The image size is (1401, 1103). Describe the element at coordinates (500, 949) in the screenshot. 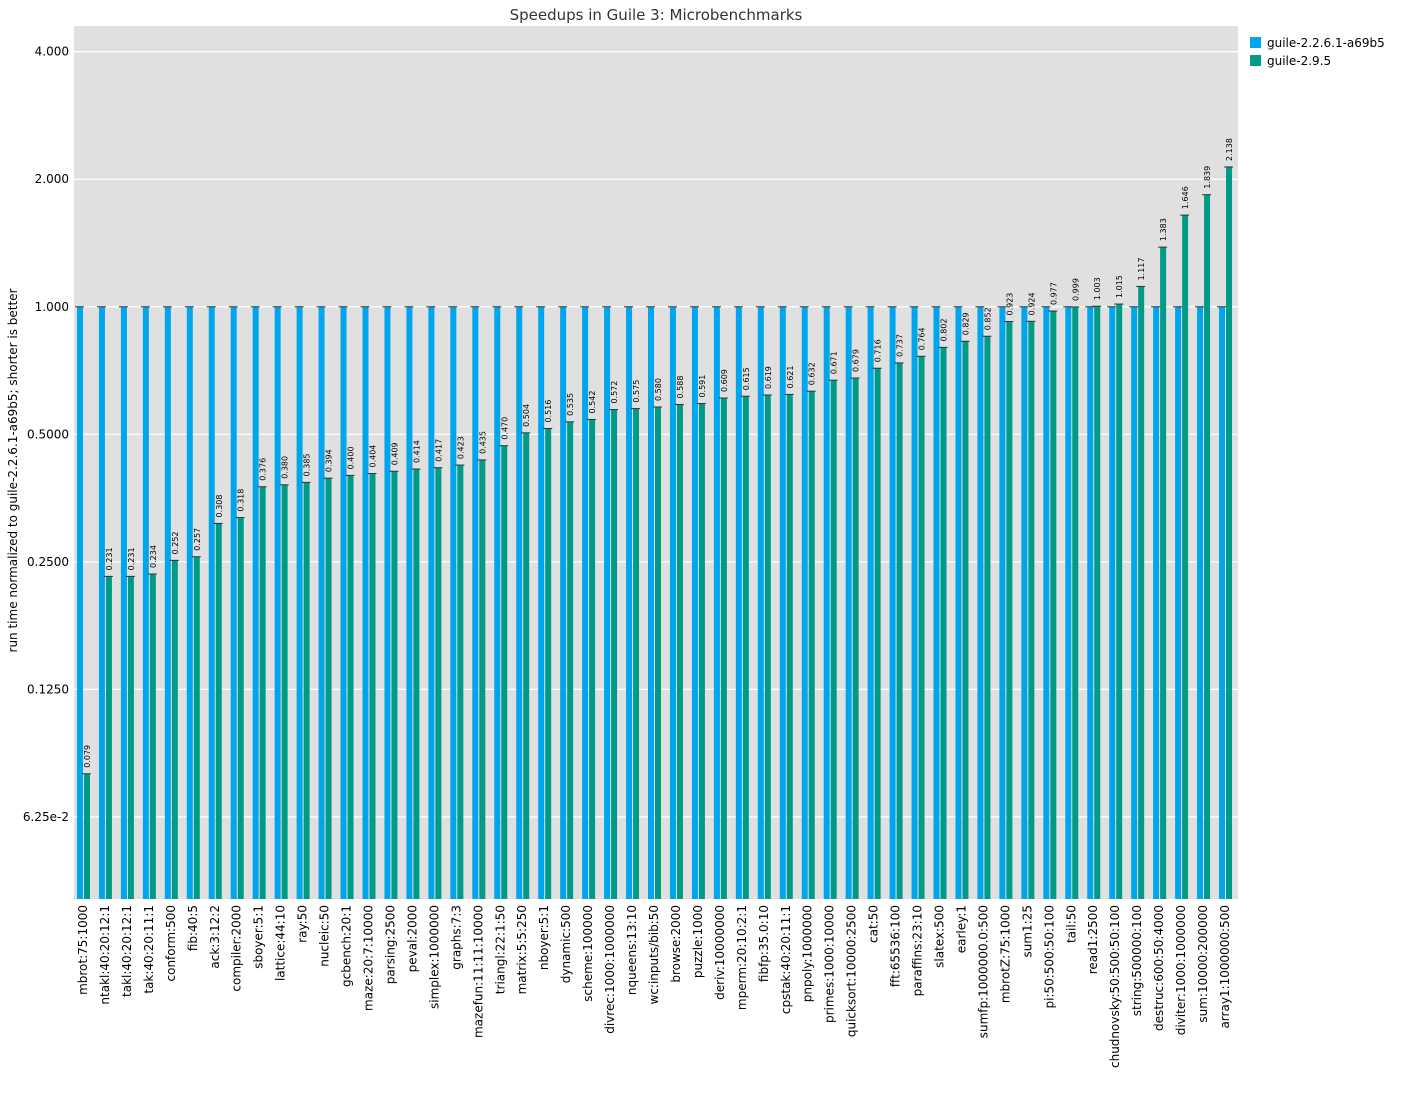

I see `x-tick-label: triangl:22:1:50` at that location.